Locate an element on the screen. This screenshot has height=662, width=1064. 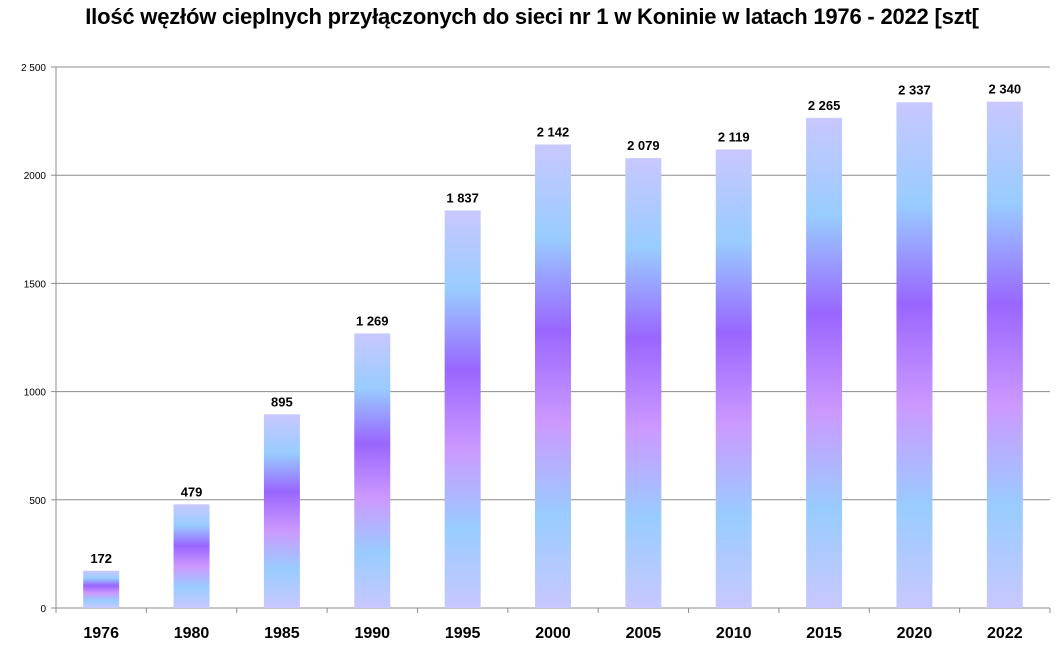
x-tick-label: 2000 is located at coordinates (553, 633).